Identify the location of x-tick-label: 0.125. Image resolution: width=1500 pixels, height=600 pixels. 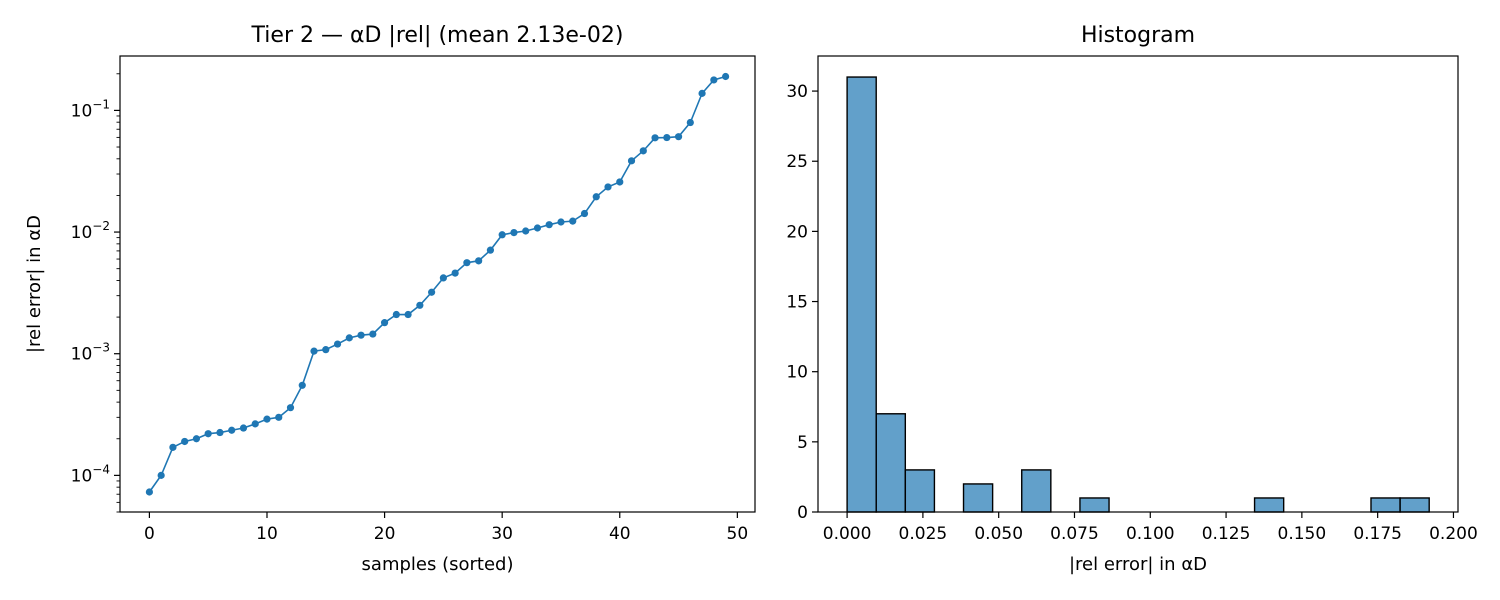
(1226, 534).